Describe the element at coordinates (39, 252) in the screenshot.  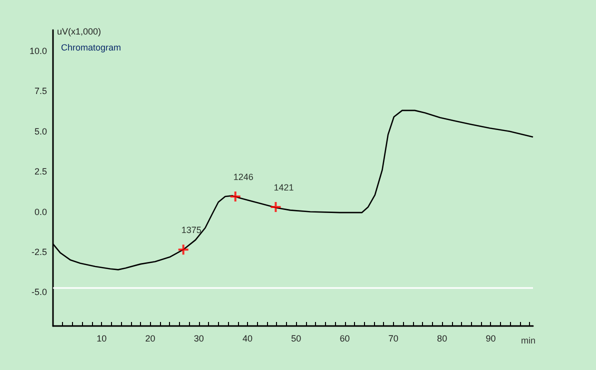
I see `y-tick-label: -2.5` at that location.